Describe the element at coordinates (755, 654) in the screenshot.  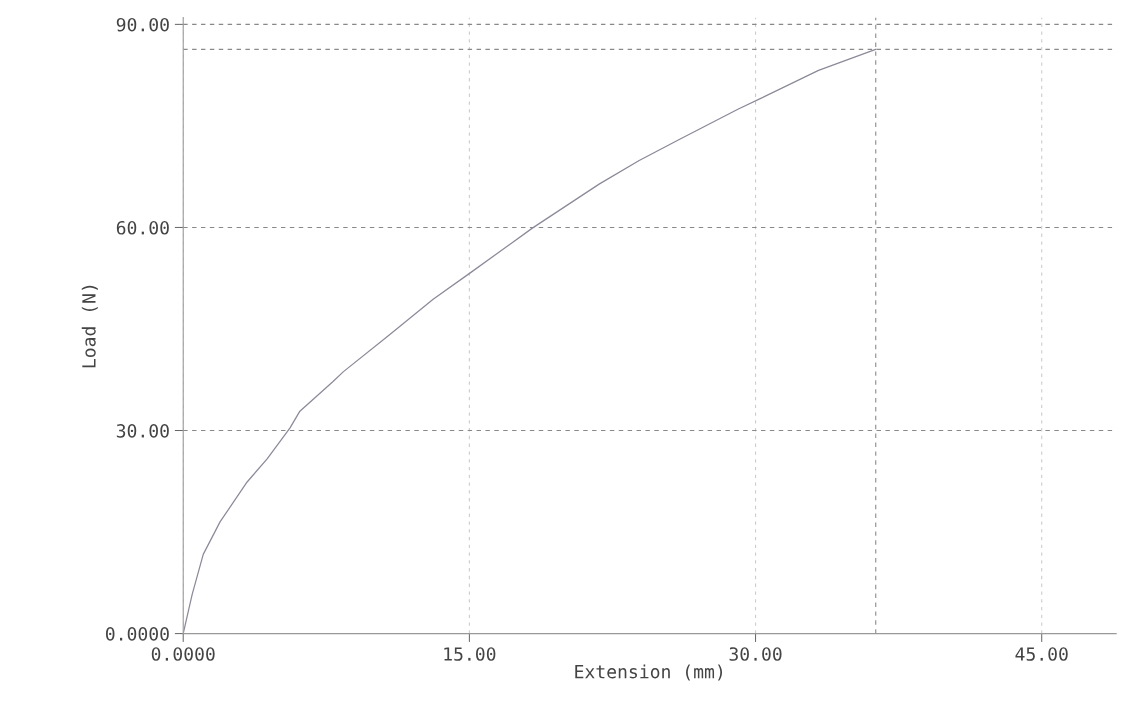
I see `x-tick-label: 30.00` at that location.